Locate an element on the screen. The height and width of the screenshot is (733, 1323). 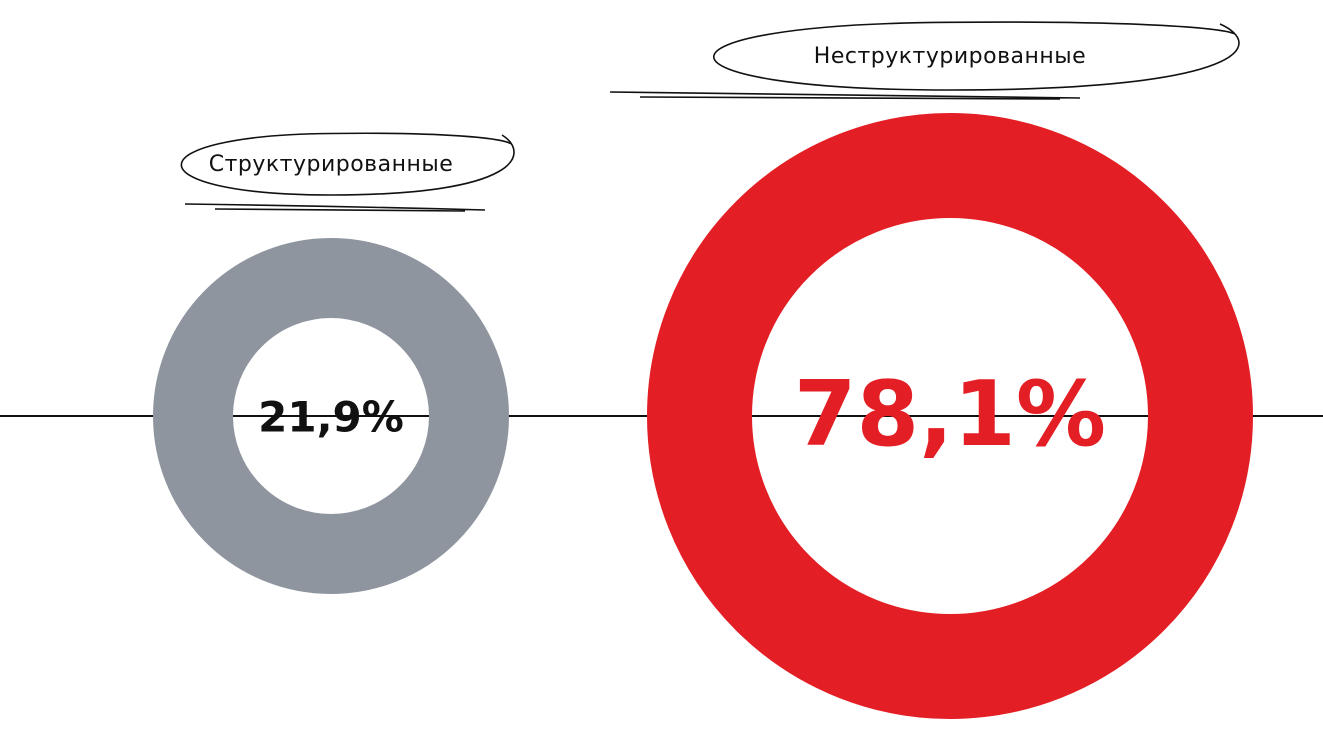
category-label: Неструктурированные is located at coordinates (950, 56).